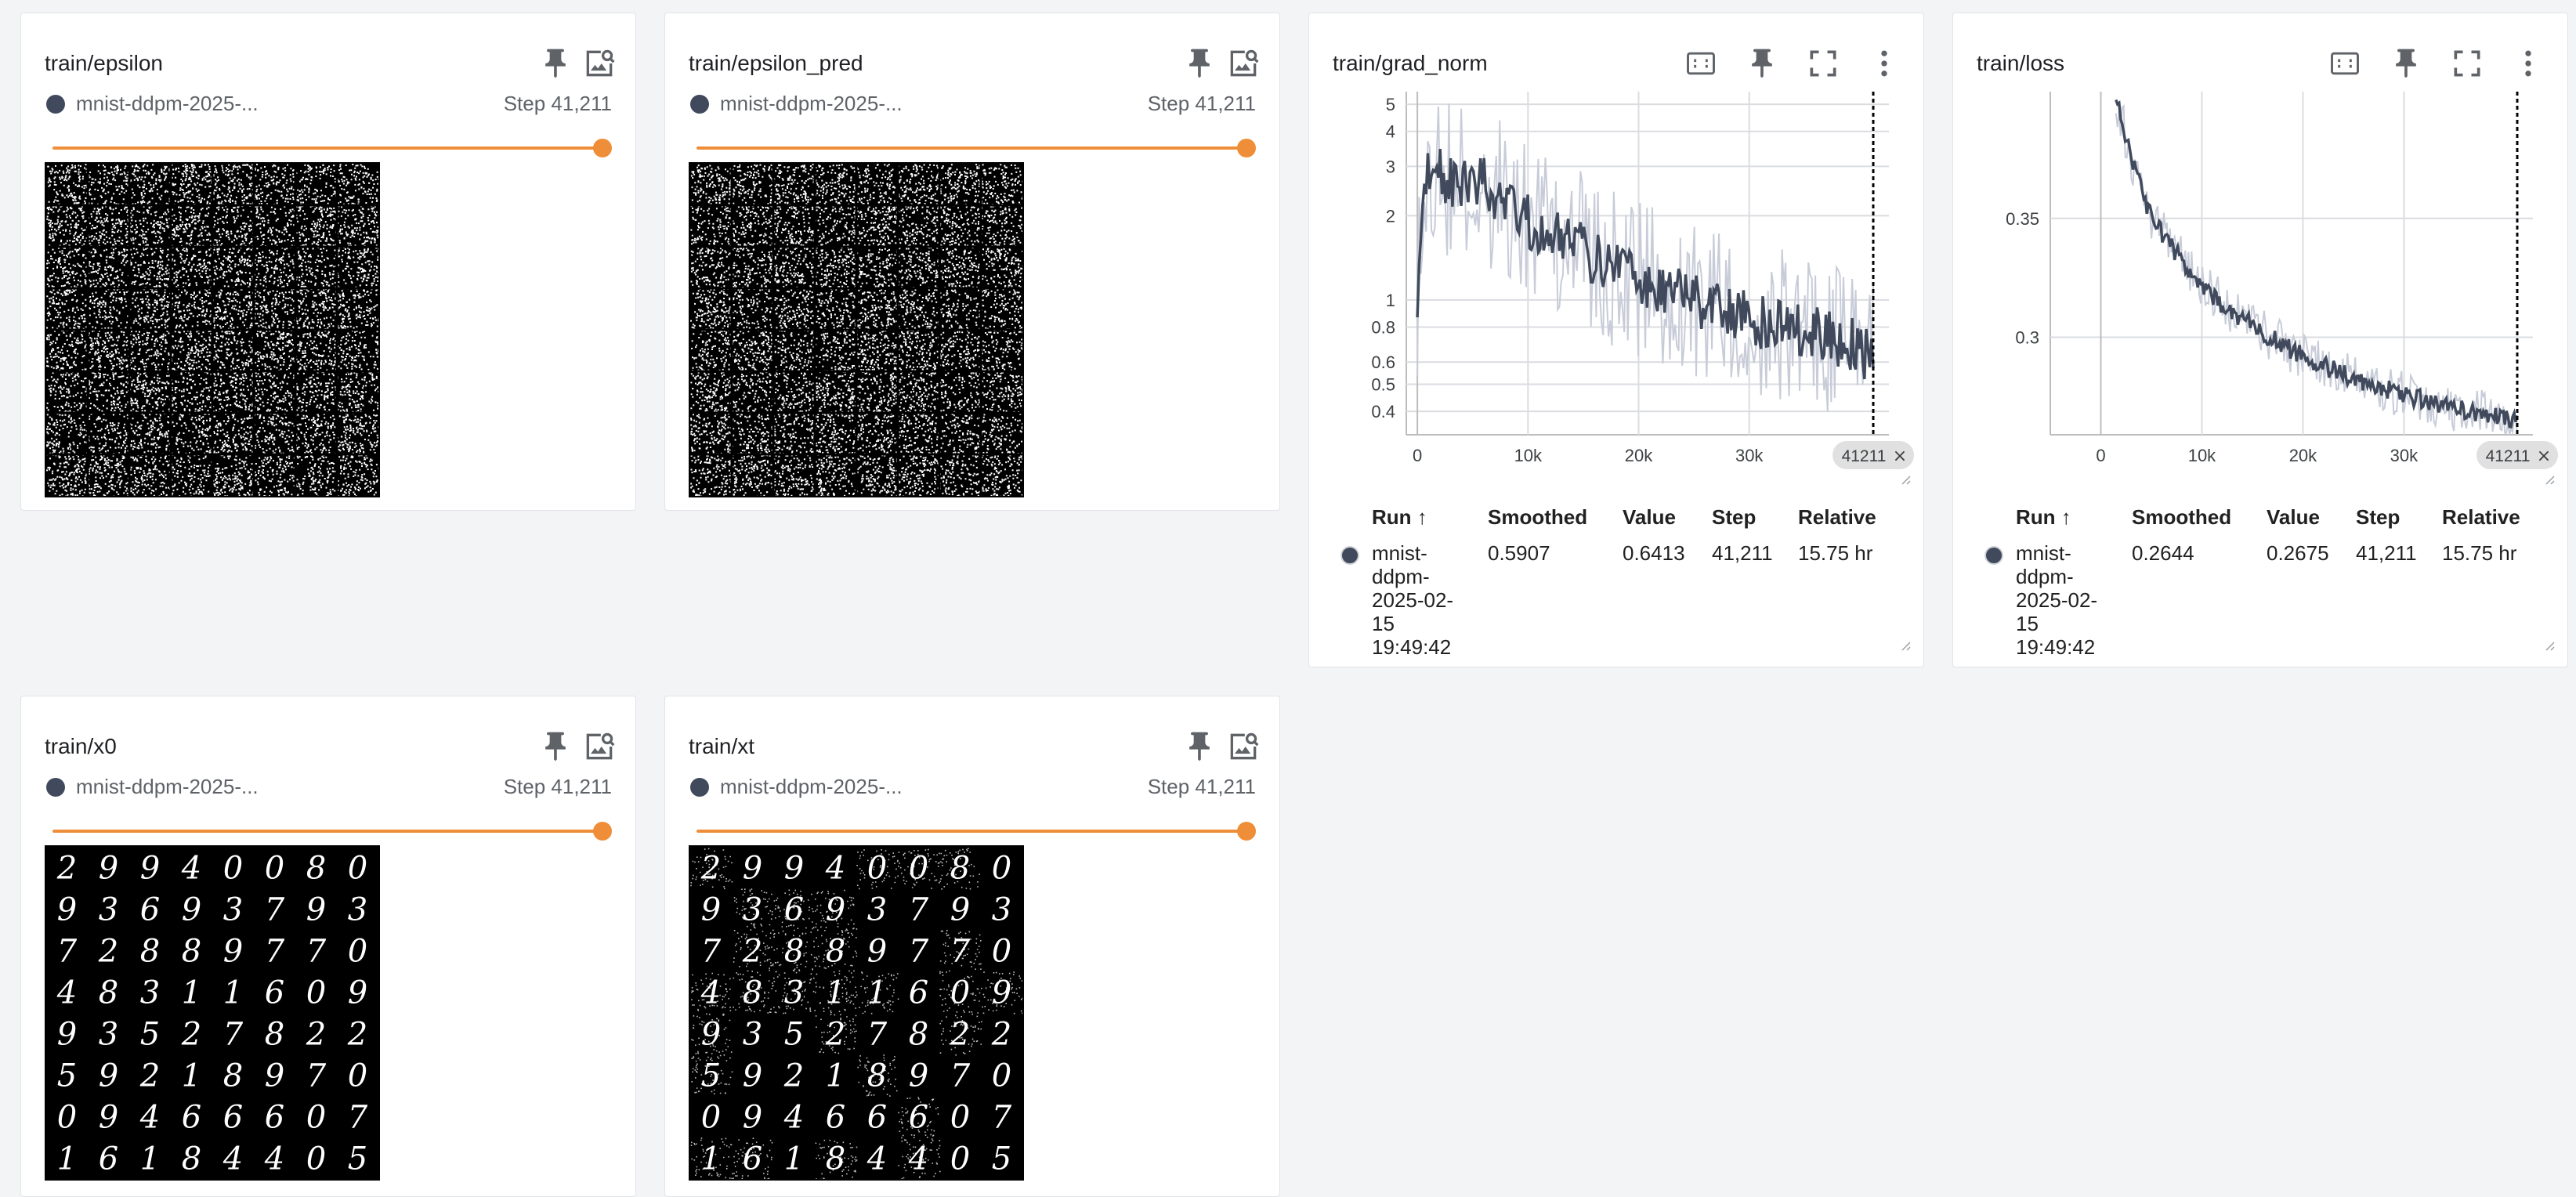 The width and height of the screenshot is (2576, 1197). I want to click on step-label: Step 41,211, so click(1201, 103).